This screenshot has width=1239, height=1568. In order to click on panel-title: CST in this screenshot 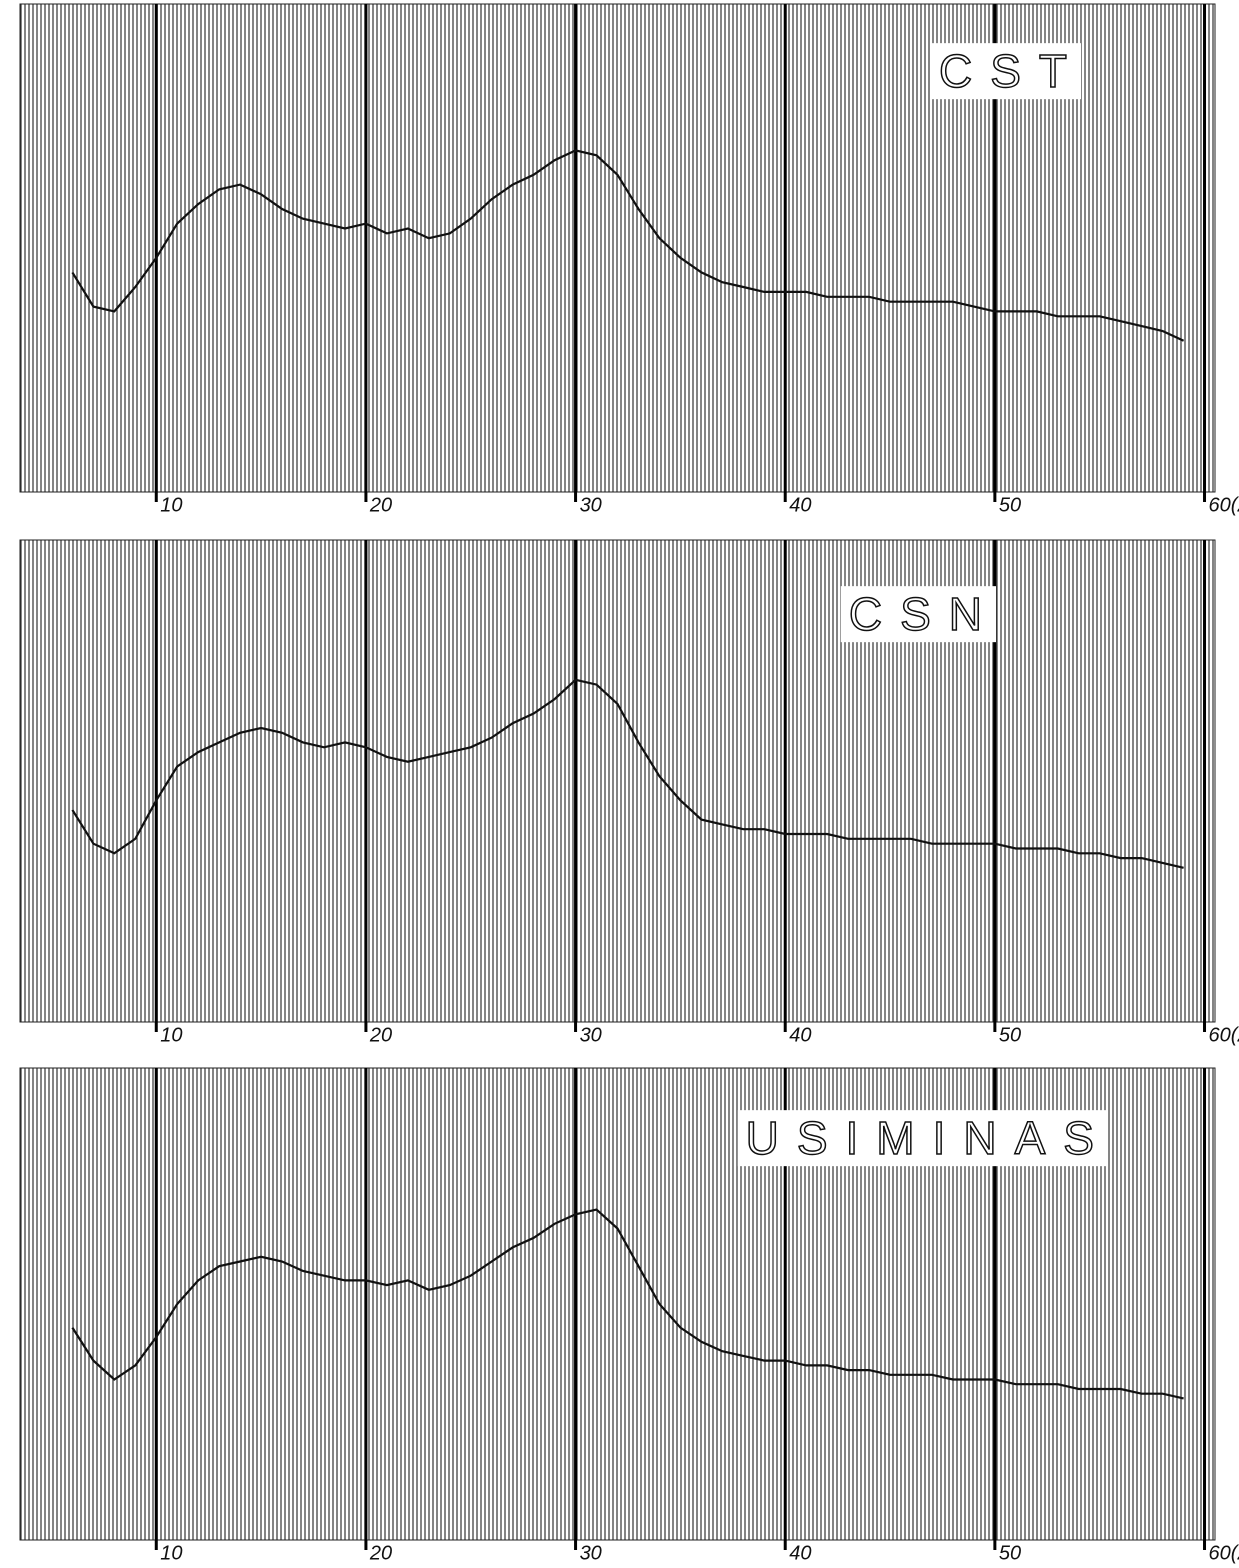, I will do `click(1012, 71)`.